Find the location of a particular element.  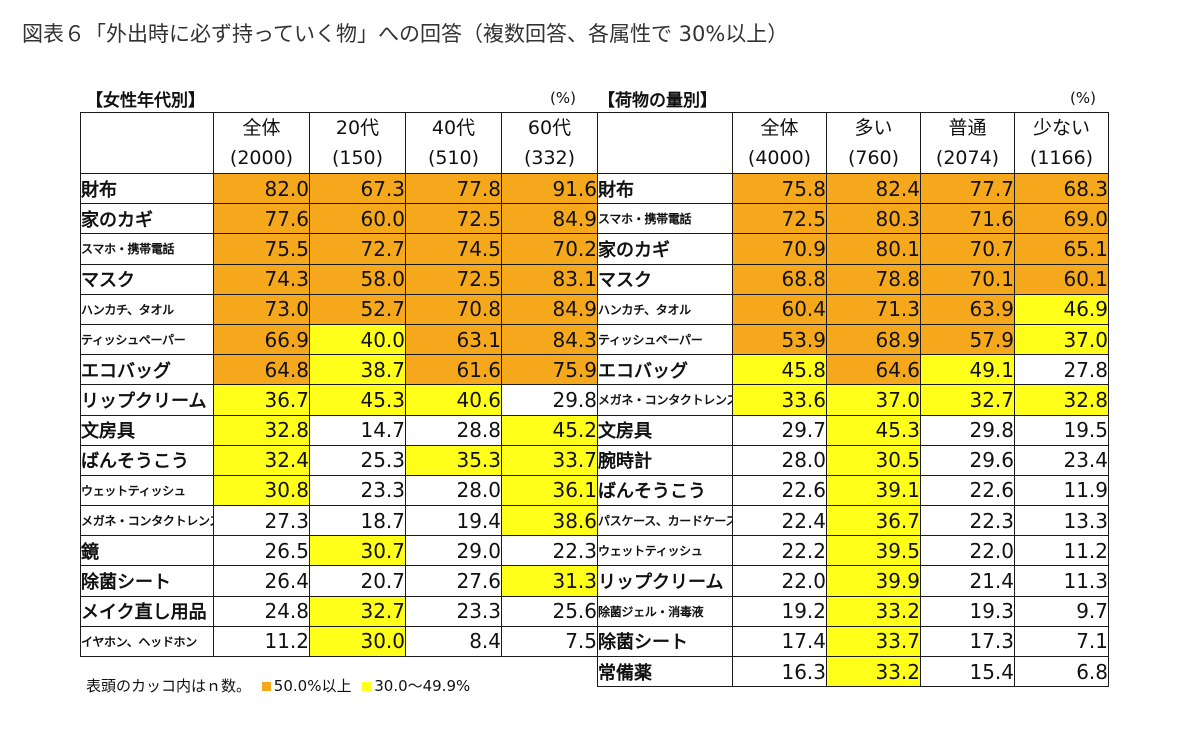

value-cell: 6.8 is located at coordinates (1061, 671).